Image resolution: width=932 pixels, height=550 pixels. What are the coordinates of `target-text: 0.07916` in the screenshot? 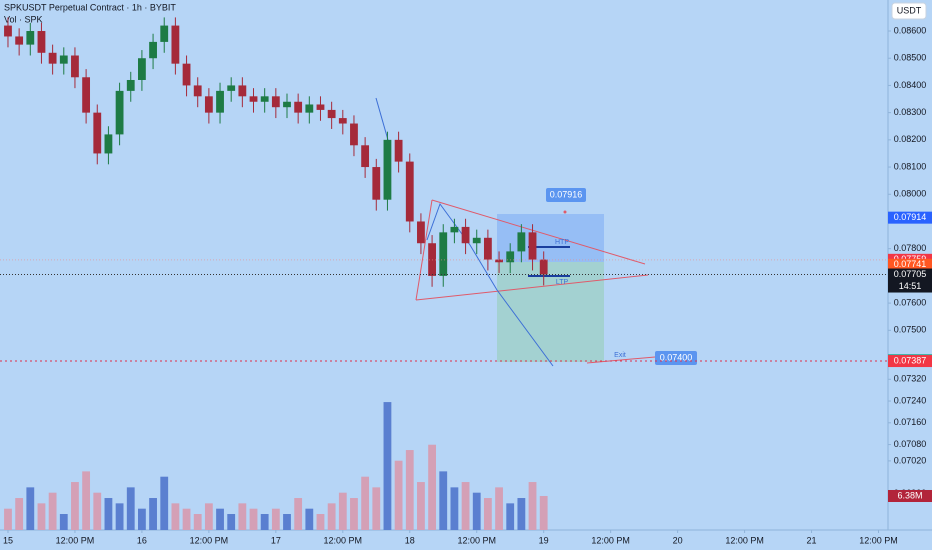 It's located at (566, 194).